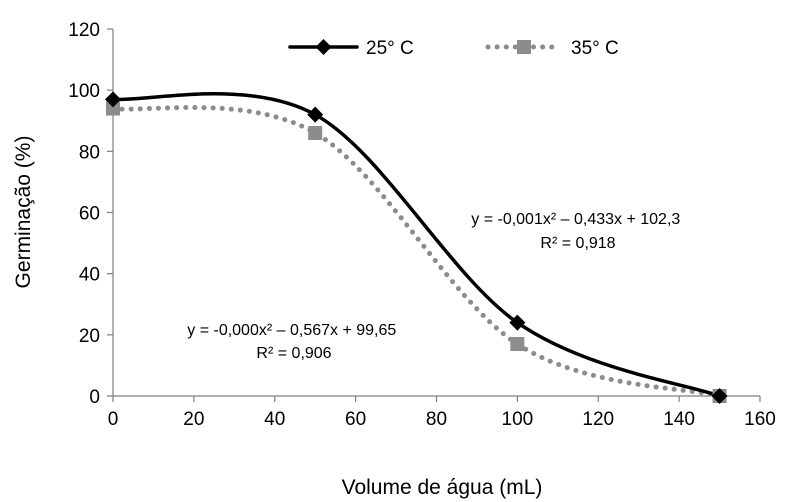  What do you see at coordinates (598, 419) in the screenshot?
I see `x-tick-label: 120` at bounding box center [598, 419].